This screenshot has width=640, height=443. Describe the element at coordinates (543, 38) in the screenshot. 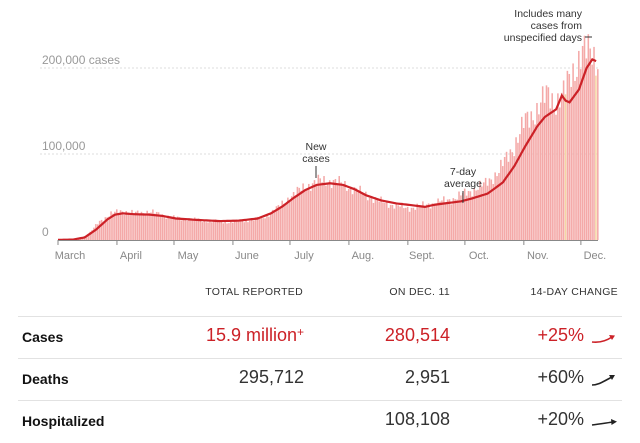

I see `annotation-unspecified-line3: unspecified days` at that location.